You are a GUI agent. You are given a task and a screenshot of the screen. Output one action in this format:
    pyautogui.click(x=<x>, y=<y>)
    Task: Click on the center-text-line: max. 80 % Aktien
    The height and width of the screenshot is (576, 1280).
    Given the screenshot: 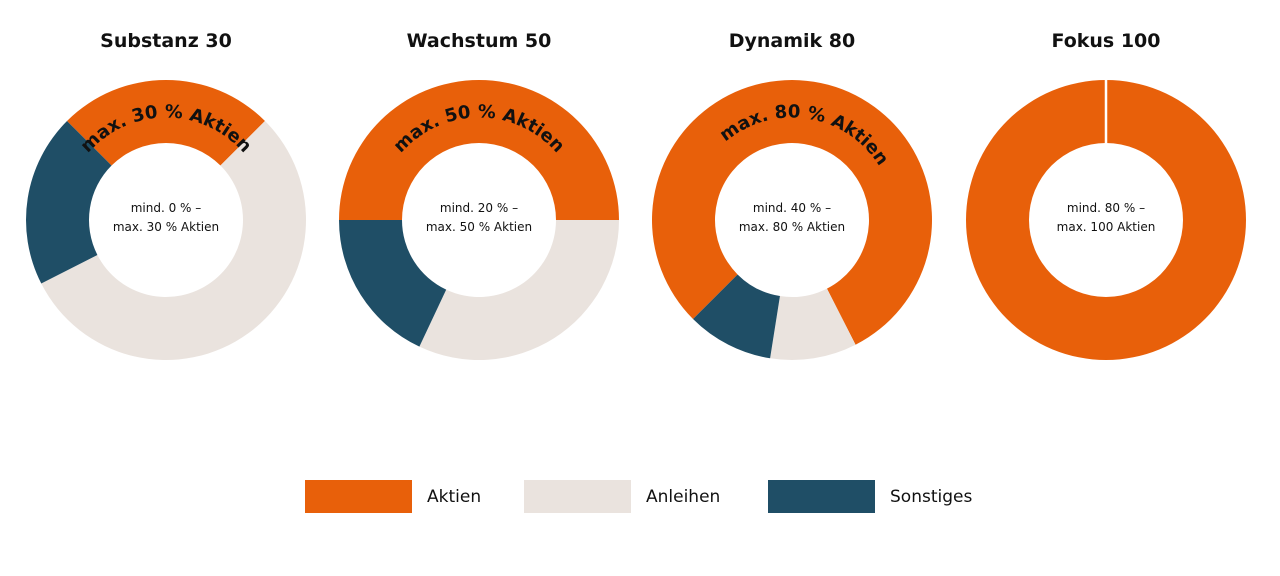 What is the action you would take?
    pyautogui.click(x=792, y=227)
    